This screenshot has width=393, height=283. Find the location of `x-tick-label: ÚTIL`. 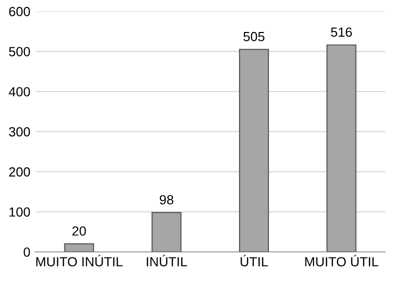

x-tick-label: ÚTIL is located at coordinates (254, 260).